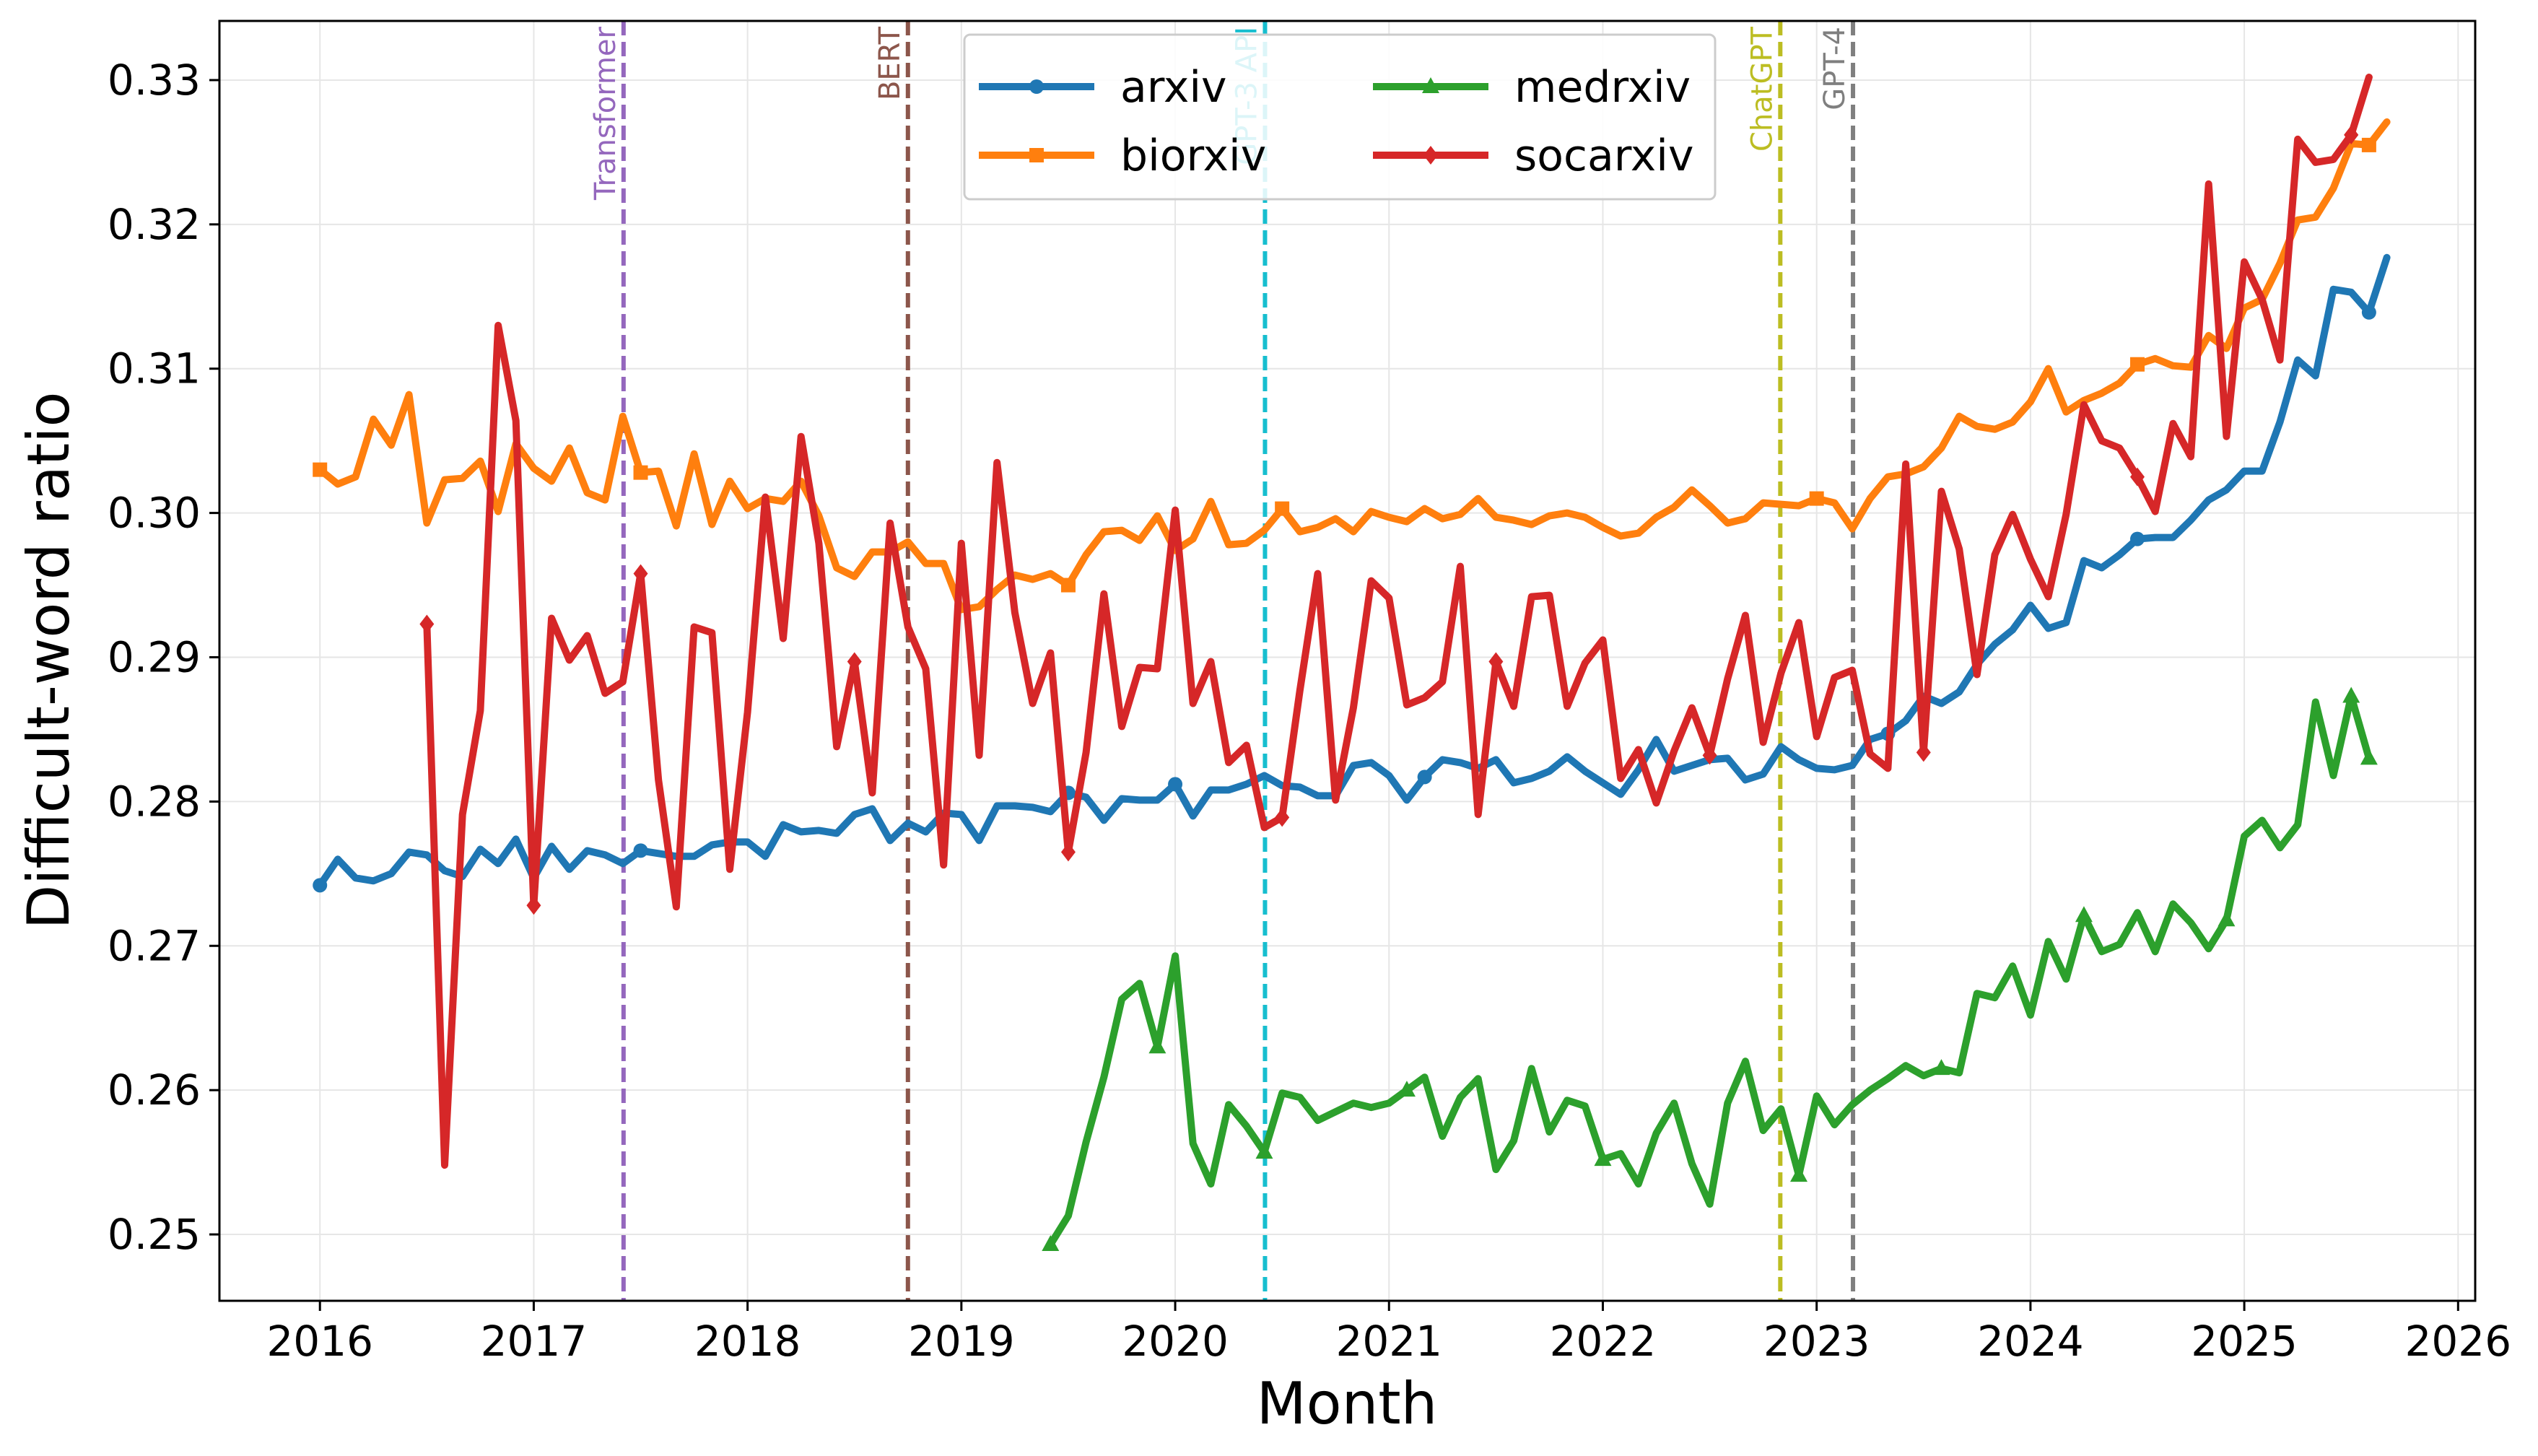 The width and height of the screenshot is (2538, 1456). I want to click on y-tick-label: 0.26, so click(154, 1090).